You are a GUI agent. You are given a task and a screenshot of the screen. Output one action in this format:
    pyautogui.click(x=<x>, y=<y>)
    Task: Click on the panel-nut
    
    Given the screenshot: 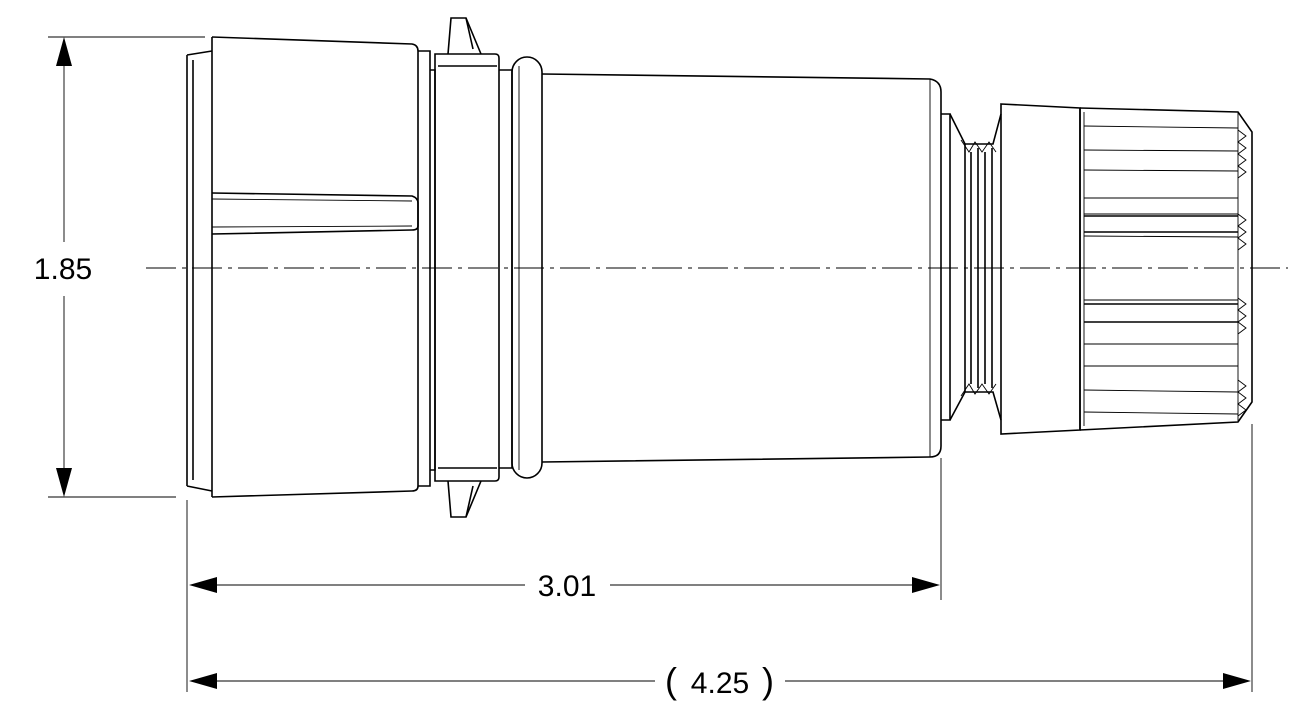 What is the action you would take?
    pyautogui.click(x=471, y=267)
    